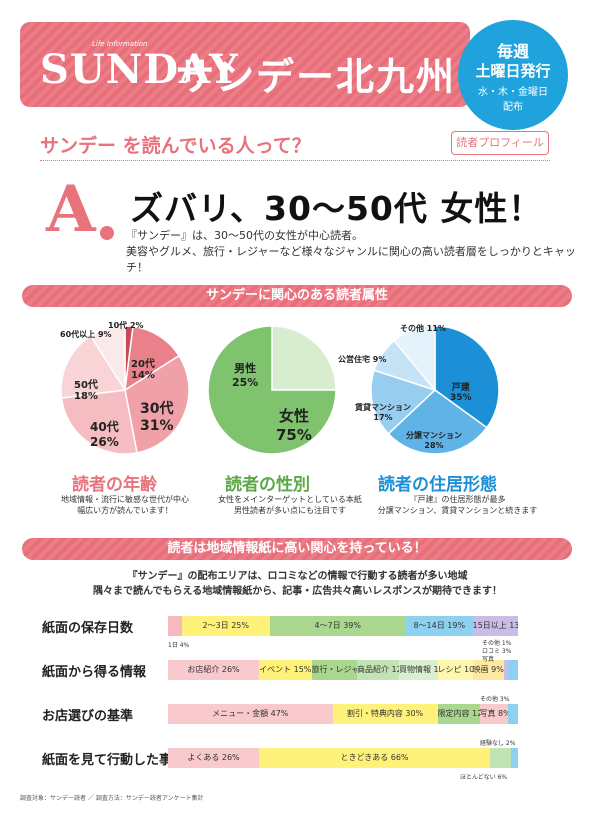 The image size is (595, 824). I want to click on bar-segment: メニュー・金額 47%, so click(250, 714).